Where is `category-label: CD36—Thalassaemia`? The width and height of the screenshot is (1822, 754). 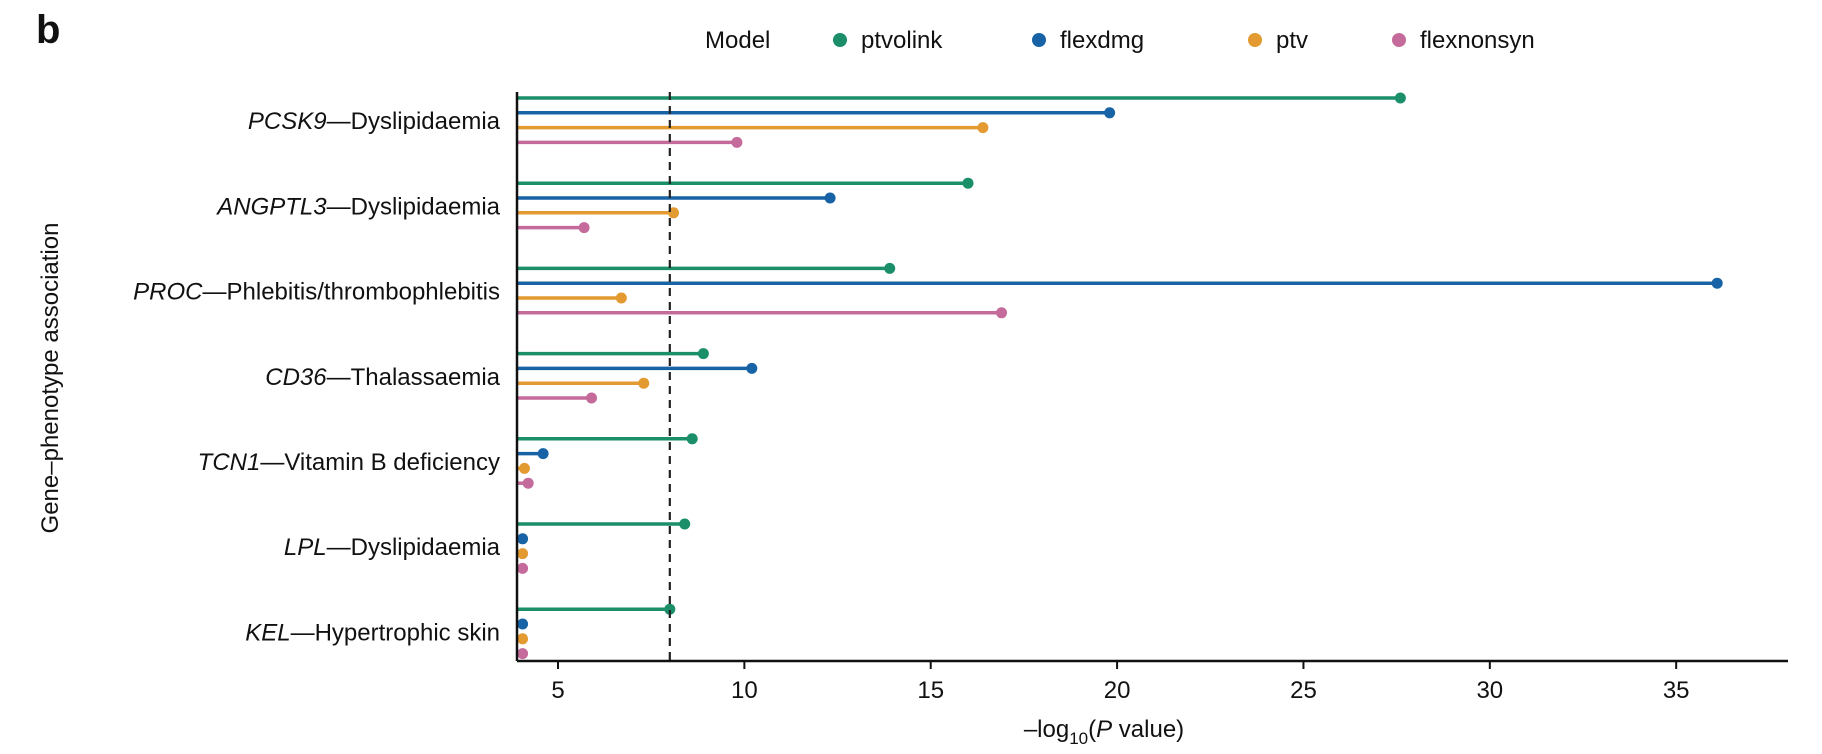 category-label: CD36—Thalassaemia is located at coordinates (382, 377).